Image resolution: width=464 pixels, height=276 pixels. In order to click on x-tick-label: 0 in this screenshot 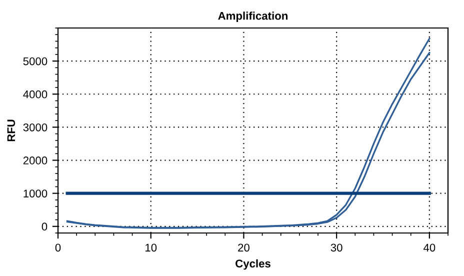, I will do `click(58, 248)`.